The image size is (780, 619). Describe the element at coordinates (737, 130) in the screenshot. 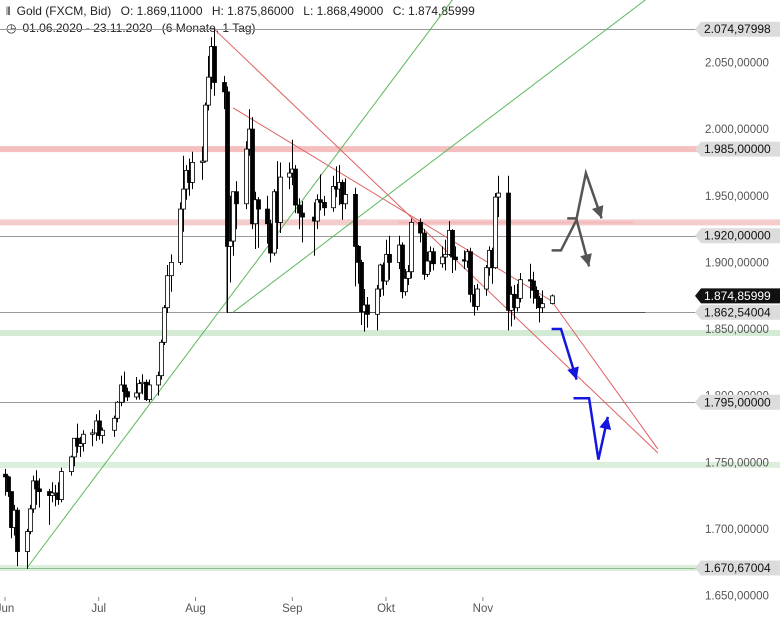

I see `y-tick-label: 2.000,00000` at that location.